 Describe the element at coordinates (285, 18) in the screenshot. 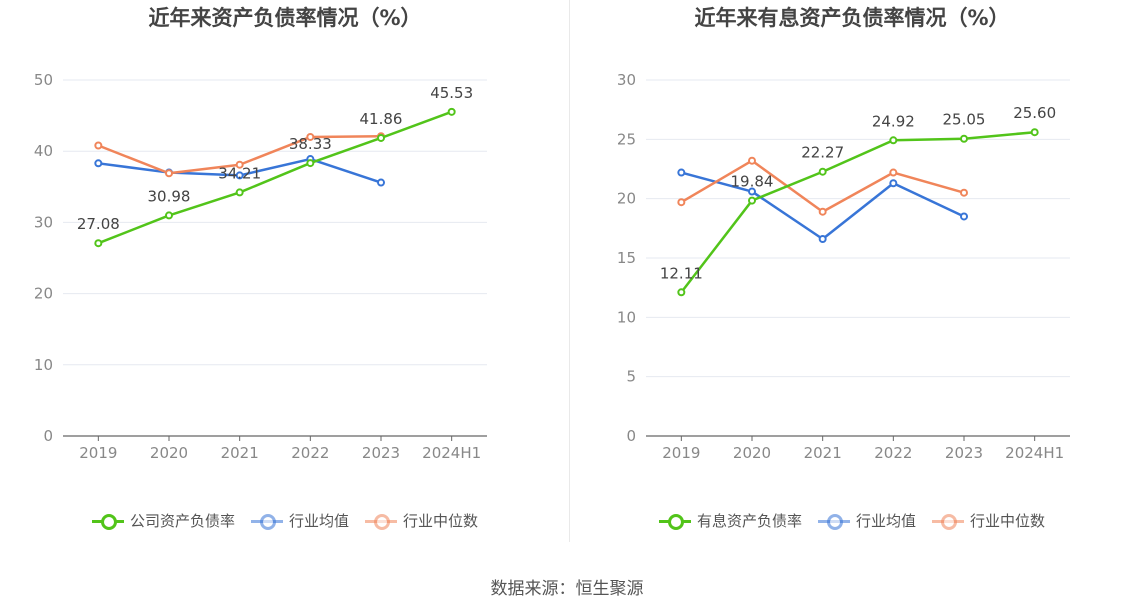

I see `left-chart-title: 近年来资产负债率情况（%）` at that location.